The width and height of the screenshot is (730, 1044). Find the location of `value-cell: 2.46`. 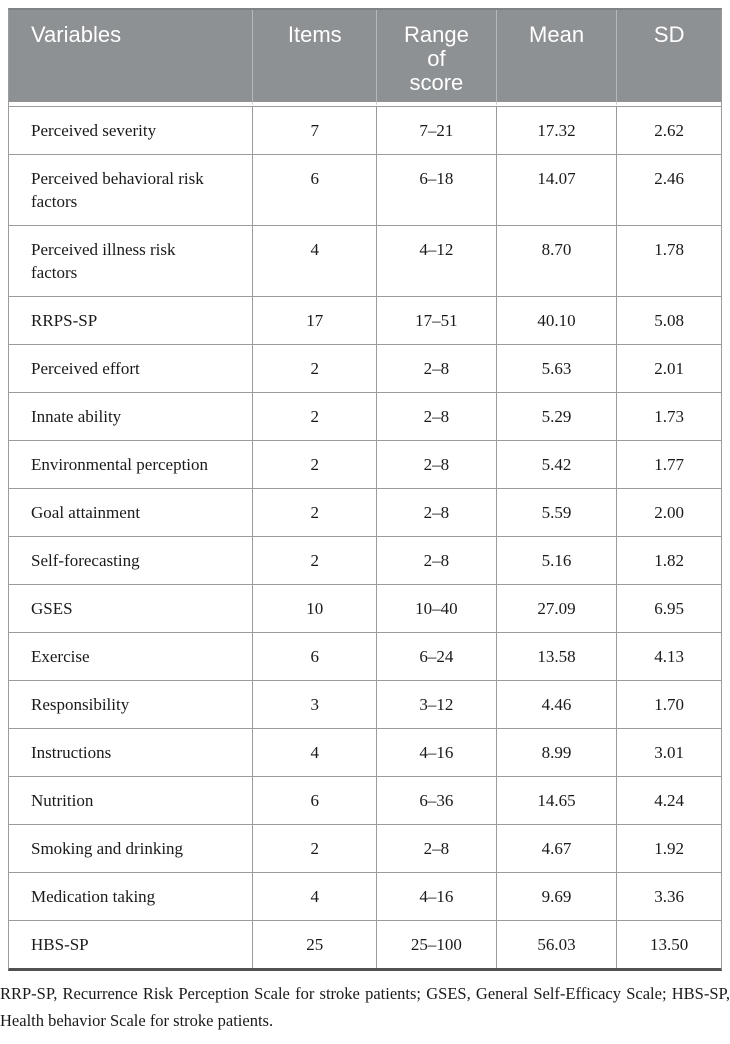

value-cell: 2.46 is located at coordinates (669, 190).